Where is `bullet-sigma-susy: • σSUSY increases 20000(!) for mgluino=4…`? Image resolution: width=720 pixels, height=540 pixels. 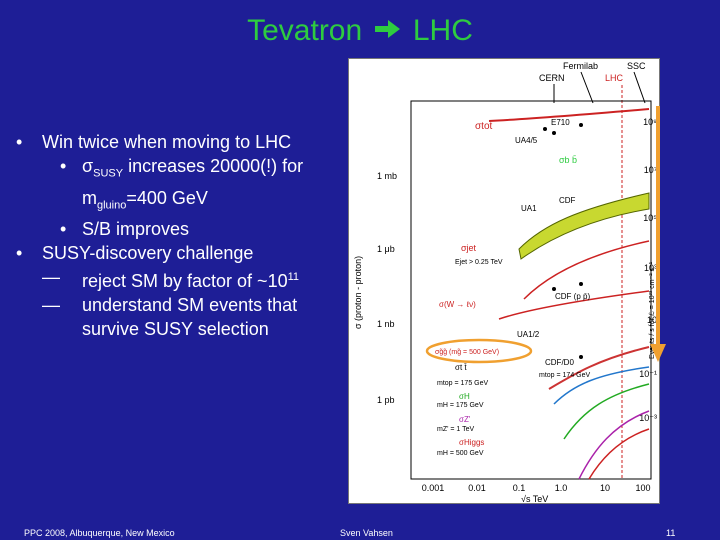 bullet-sigma-susy: • σSUSY increases 20000(!) for mgluino=4… is located at coordinates (182, 184).